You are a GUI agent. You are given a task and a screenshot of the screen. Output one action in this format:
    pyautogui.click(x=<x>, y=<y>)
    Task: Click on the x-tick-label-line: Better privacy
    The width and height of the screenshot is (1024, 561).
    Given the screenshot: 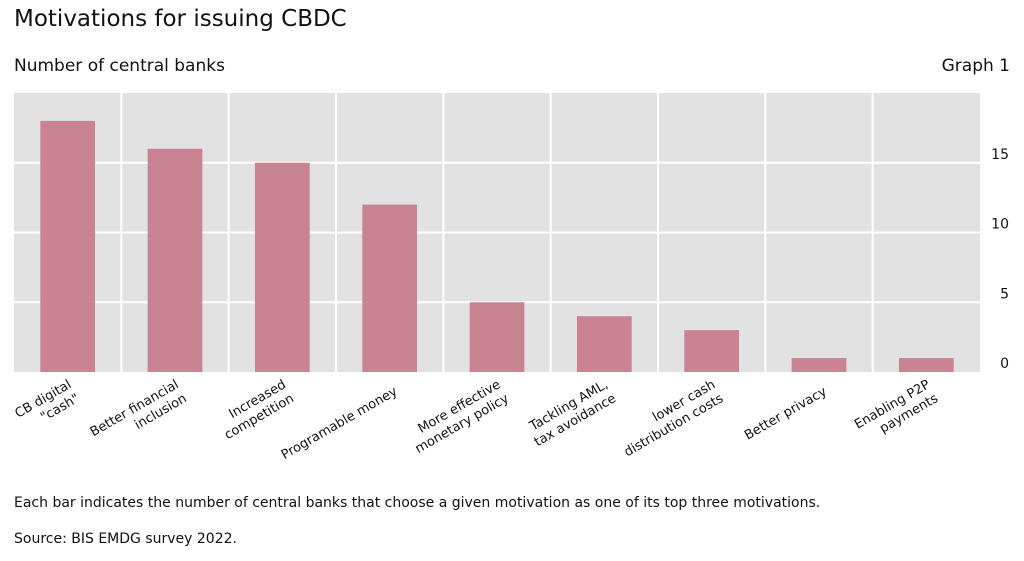 What is the action you would take?
    pyautogui.click(x=786, y=413)
    